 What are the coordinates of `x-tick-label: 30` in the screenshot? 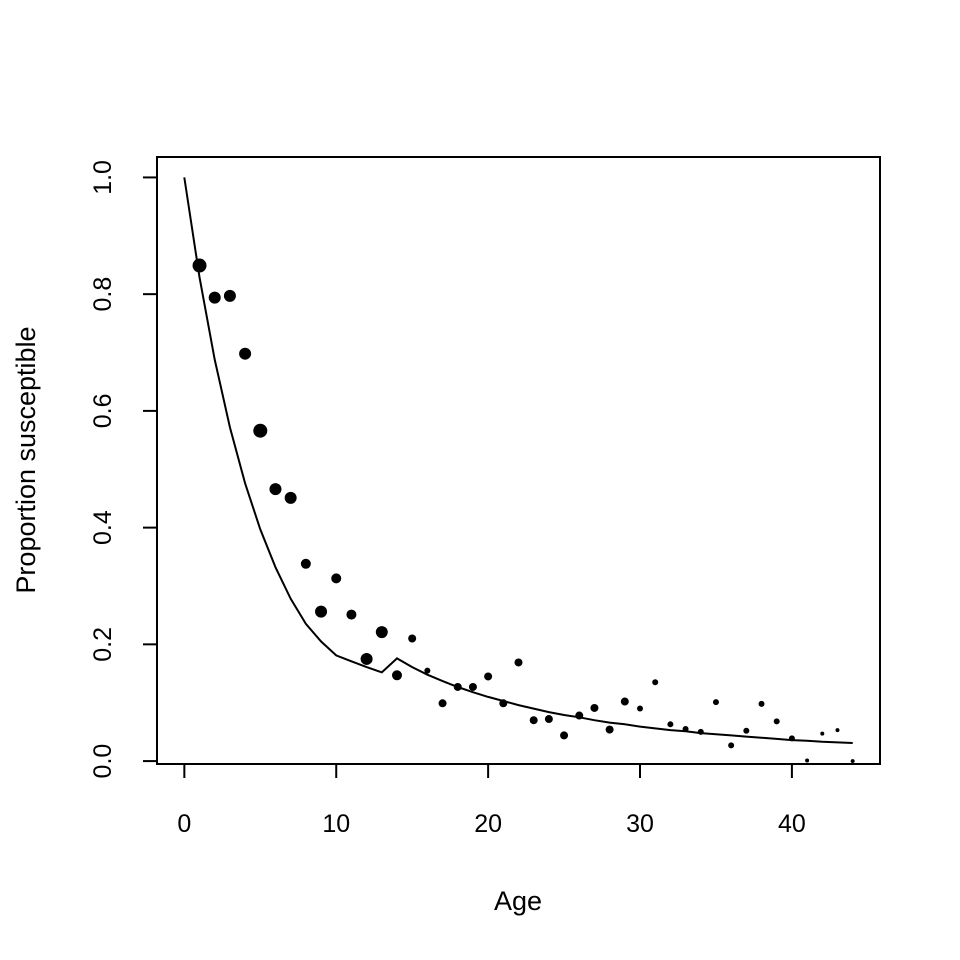 It's located at (640, 824).